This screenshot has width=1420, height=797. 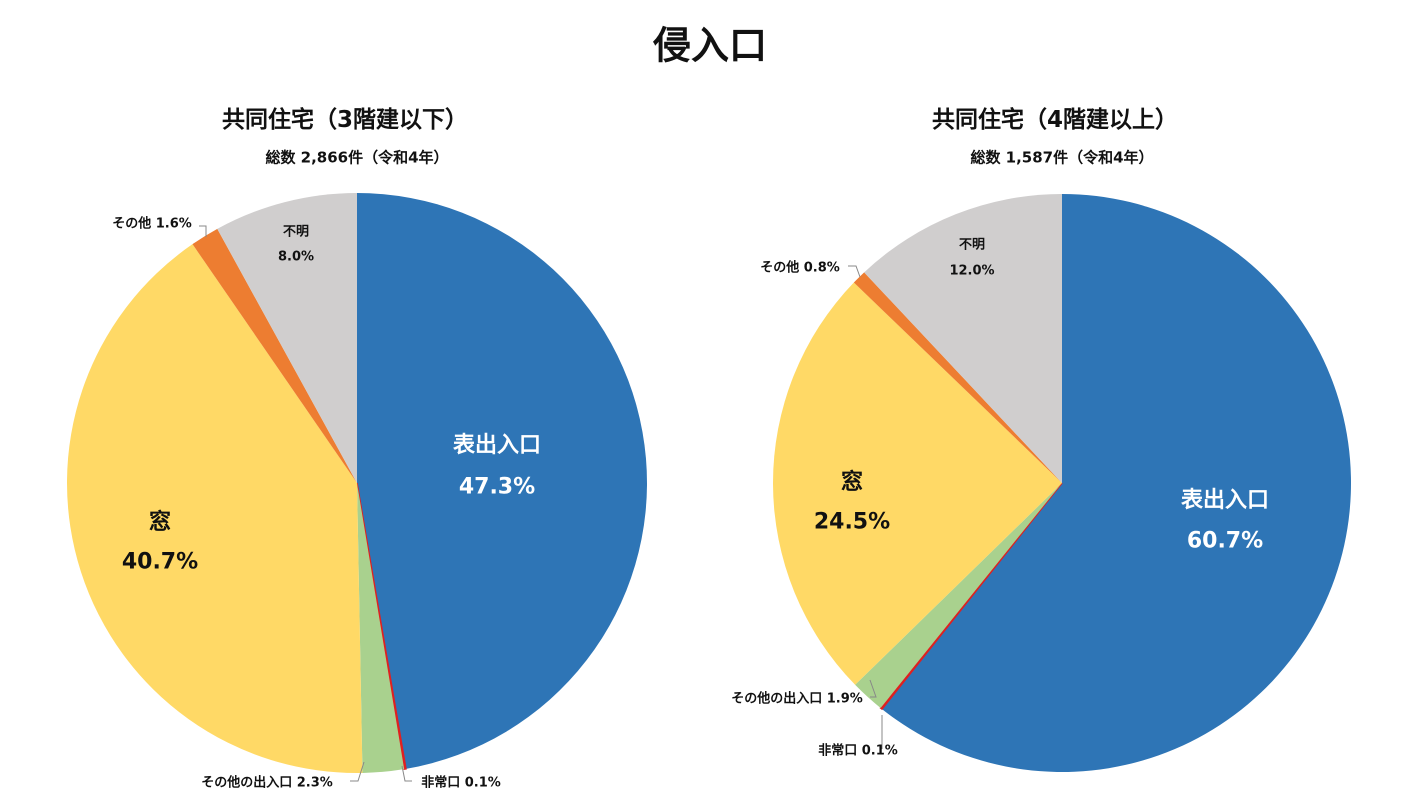 I want to click on main-title: 侵入口, so click(x=710, y=45).